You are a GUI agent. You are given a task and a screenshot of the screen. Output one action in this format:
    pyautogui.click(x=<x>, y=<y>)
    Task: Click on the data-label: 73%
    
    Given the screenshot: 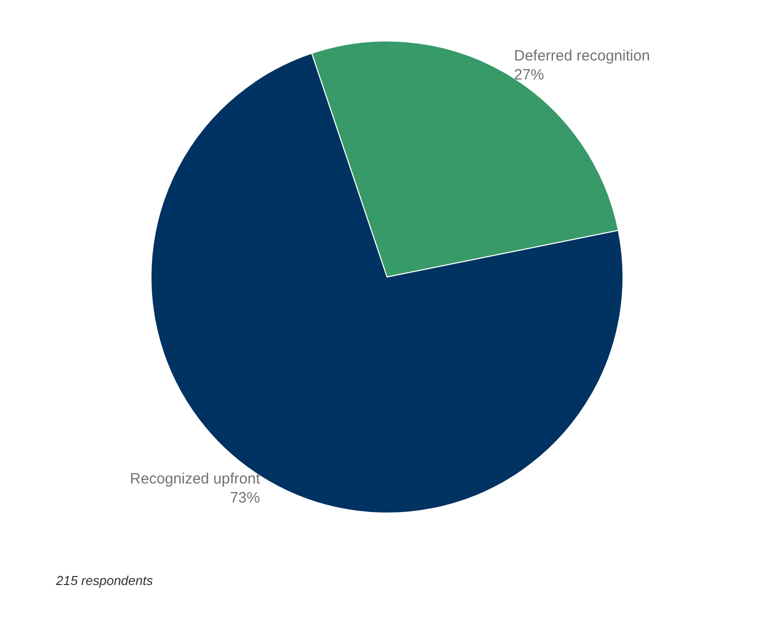 What is the action you would take?
    pyautogui.click(x=245, y=497)
    